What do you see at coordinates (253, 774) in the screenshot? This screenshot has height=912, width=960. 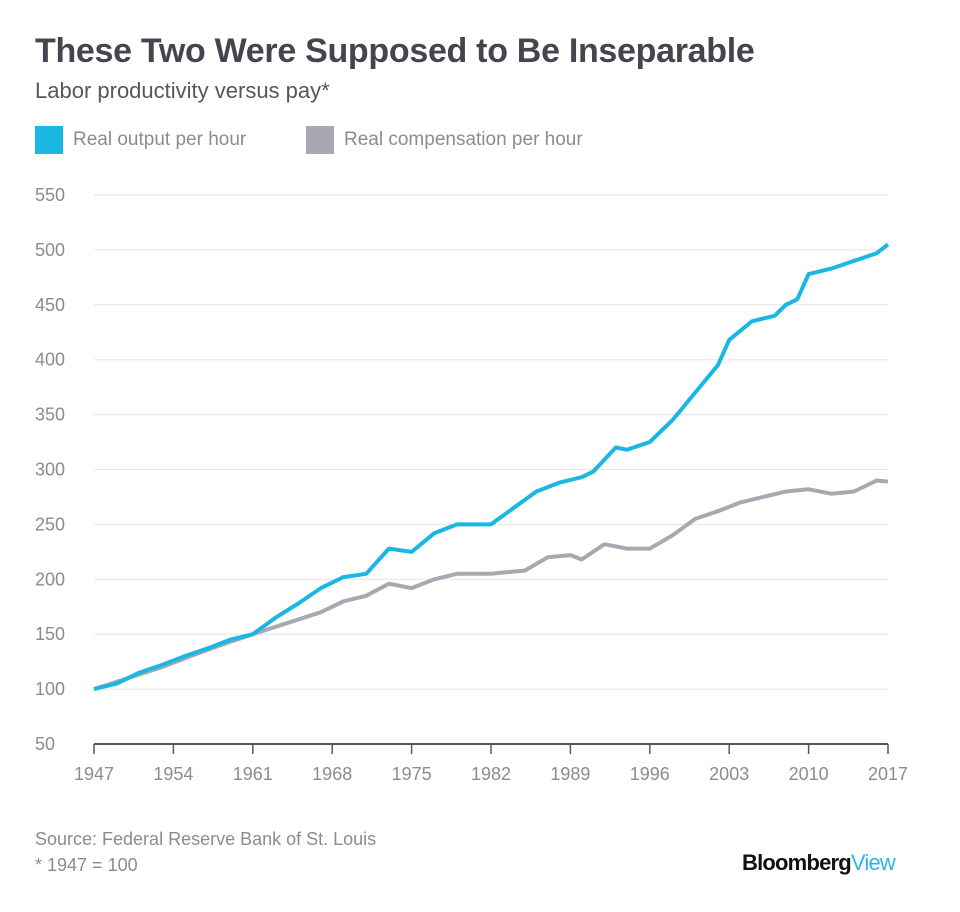 I see `x-tick-label: 1961` at bounding box center [253, 774].